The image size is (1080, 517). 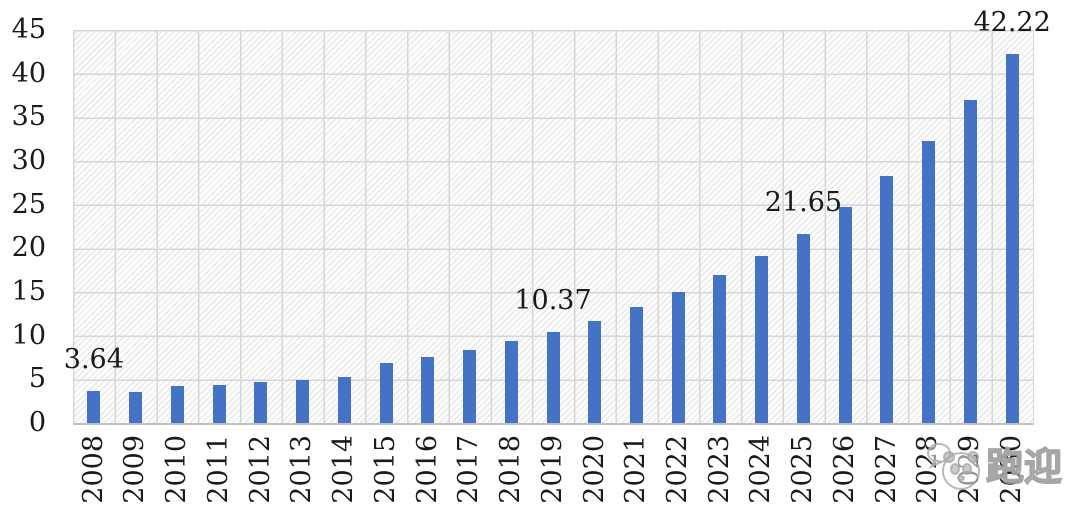 I want to click on y-axis-tick-label: 20, so click(x=28, y=248).